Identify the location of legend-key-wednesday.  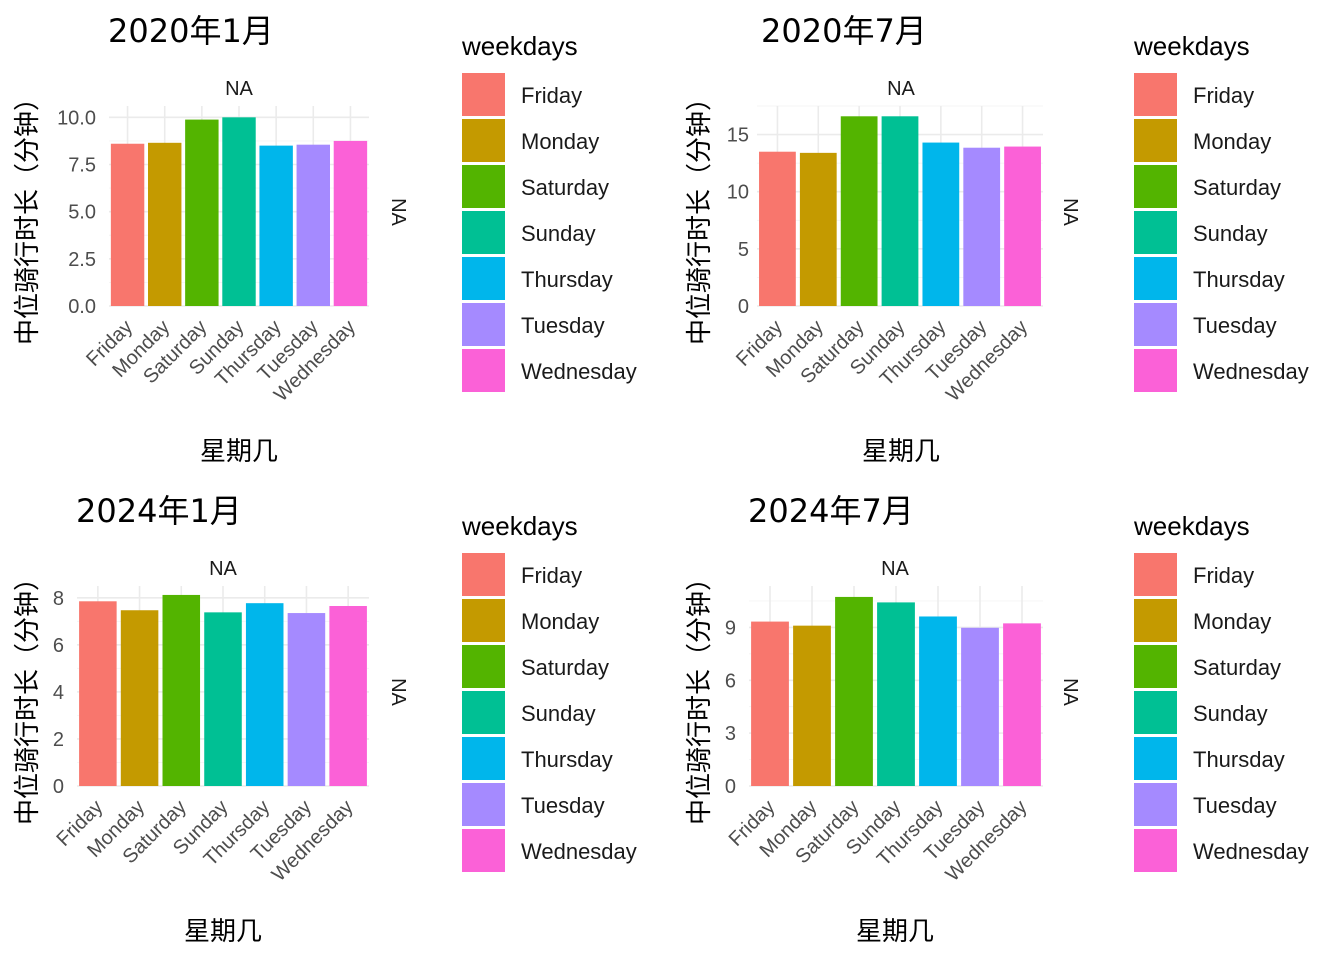
(1155, 850).